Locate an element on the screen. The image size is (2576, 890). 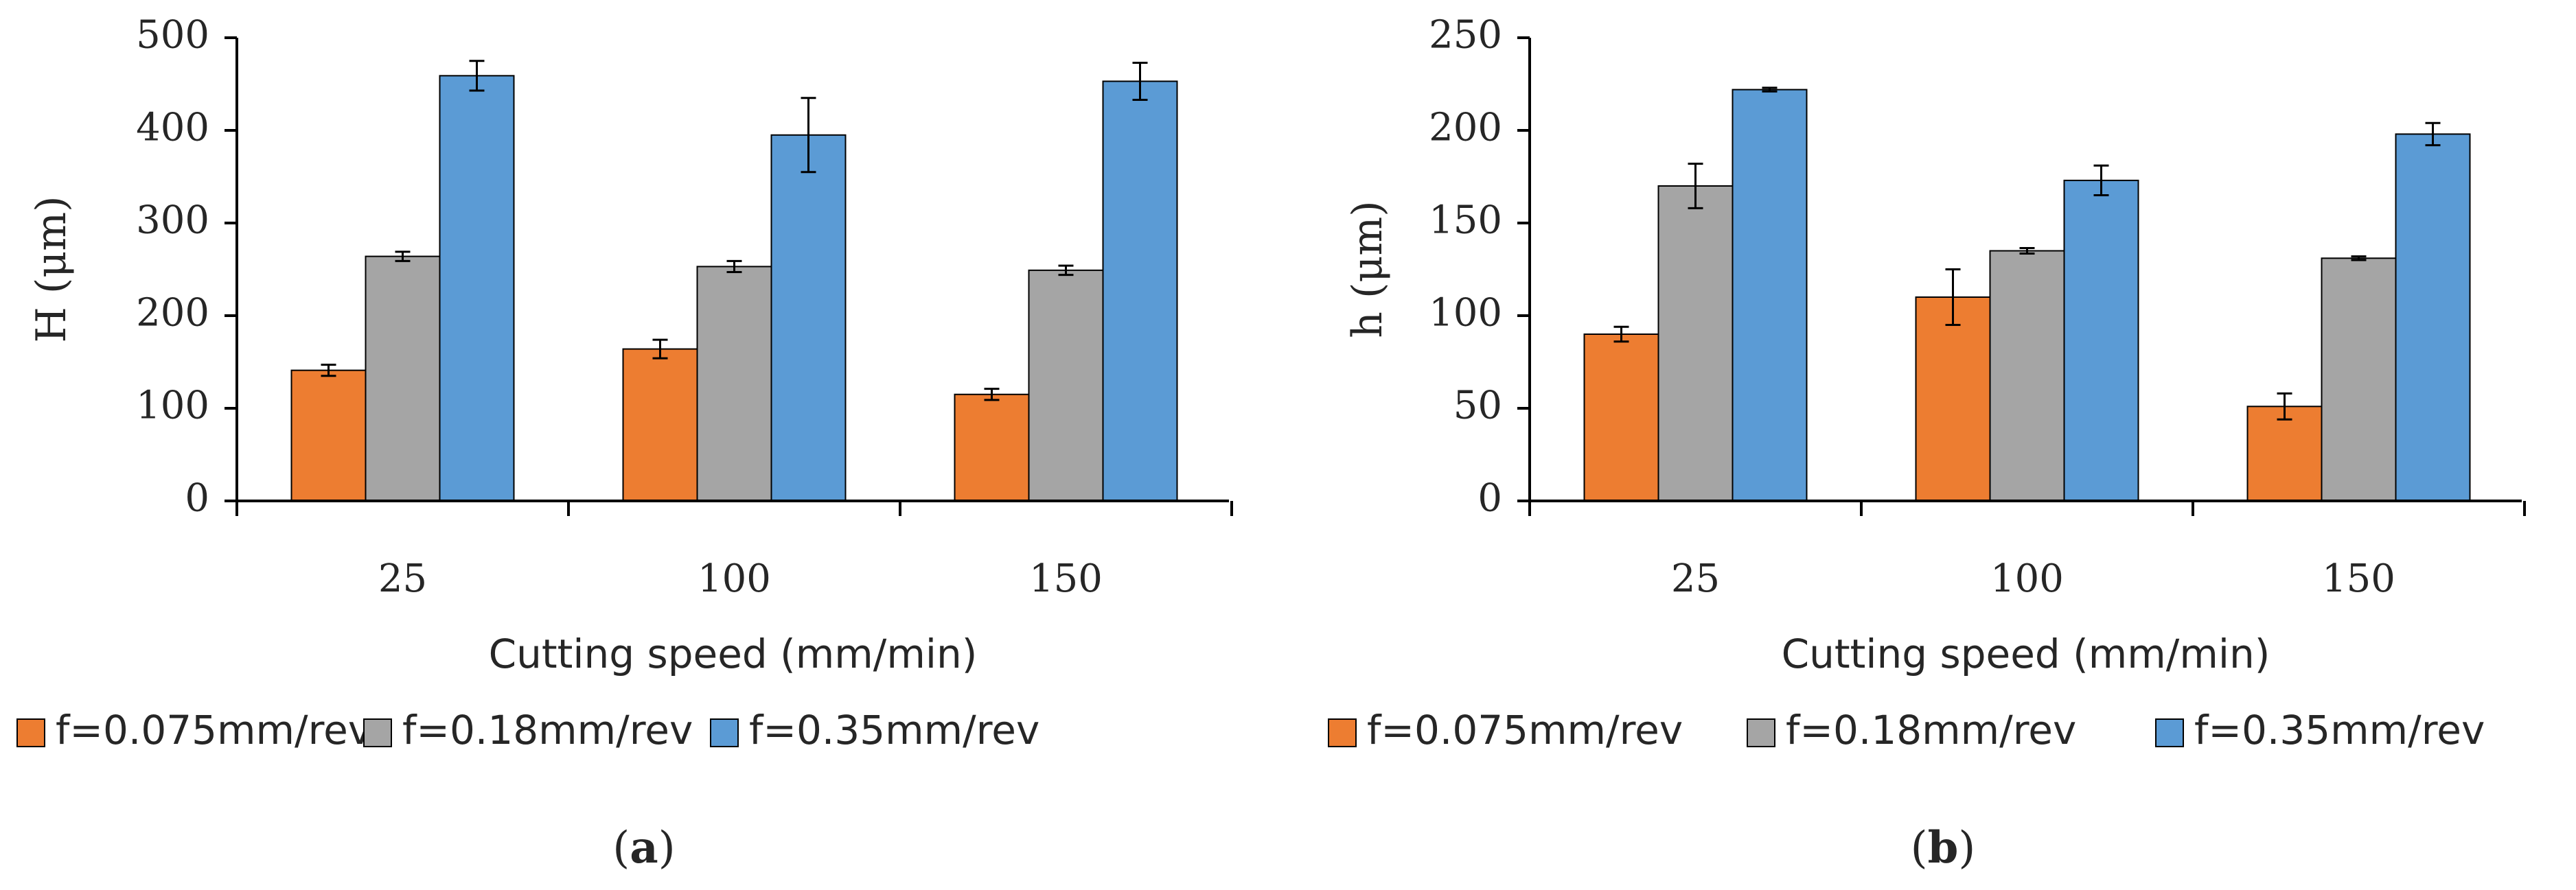
panel-a-label: (a) is located at coordinates (643, 848).